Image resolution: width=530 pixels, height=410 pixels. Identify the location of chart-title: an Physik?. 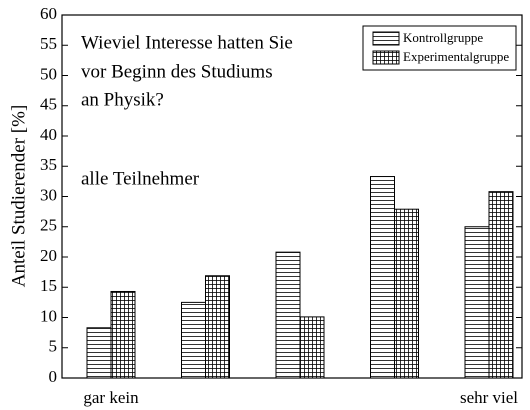
(122, 99).